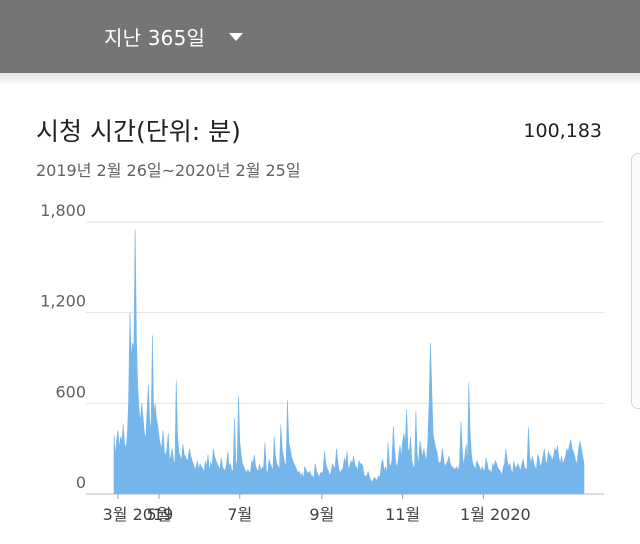 The height and width of the screenshot is (544, 640). I want to click on y-tick-label: 1,800, so click(63, 210).